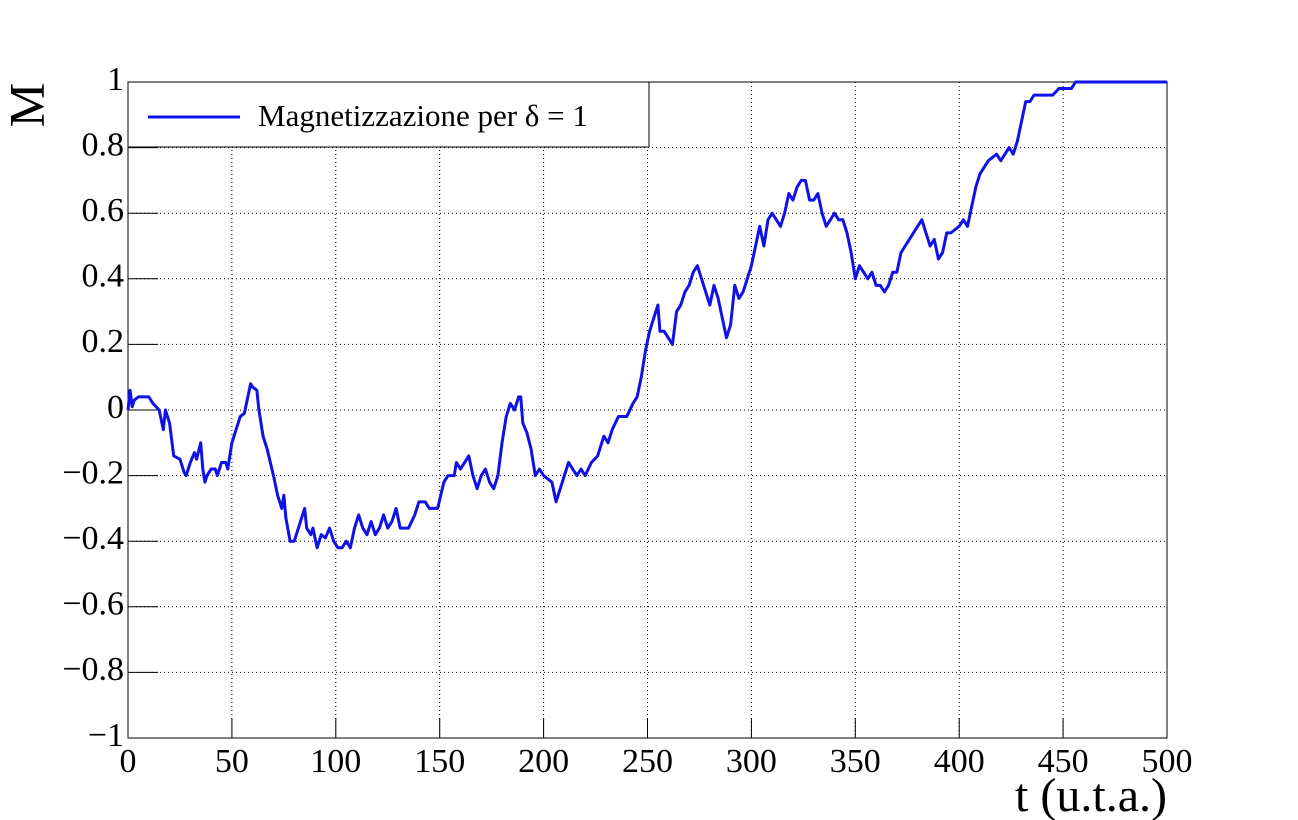 The image size is (1298, 820). What do you see at coordinates (115, 79) in the screenshot?
I see `y-tick-label: 1` at bounding box center [115, 79].